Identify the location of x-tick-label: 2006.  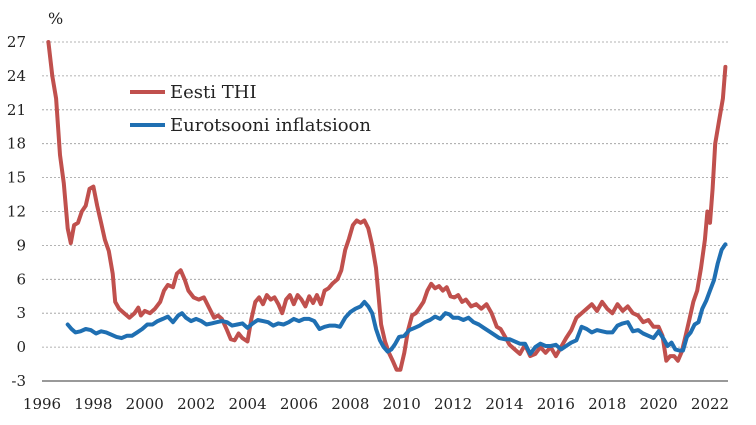
(299, 404).